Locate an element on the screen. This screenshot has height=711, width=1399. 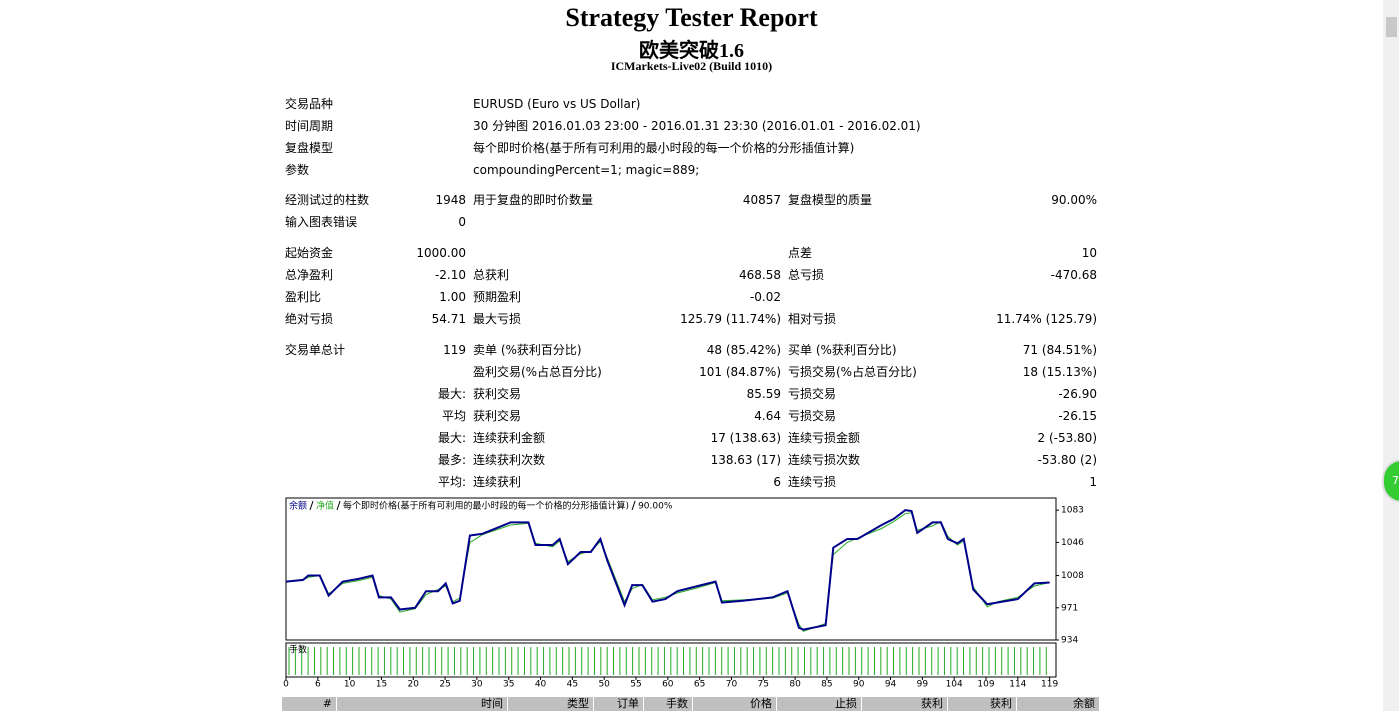
stat-value: 1.00 is located at coordinates (452, 297).